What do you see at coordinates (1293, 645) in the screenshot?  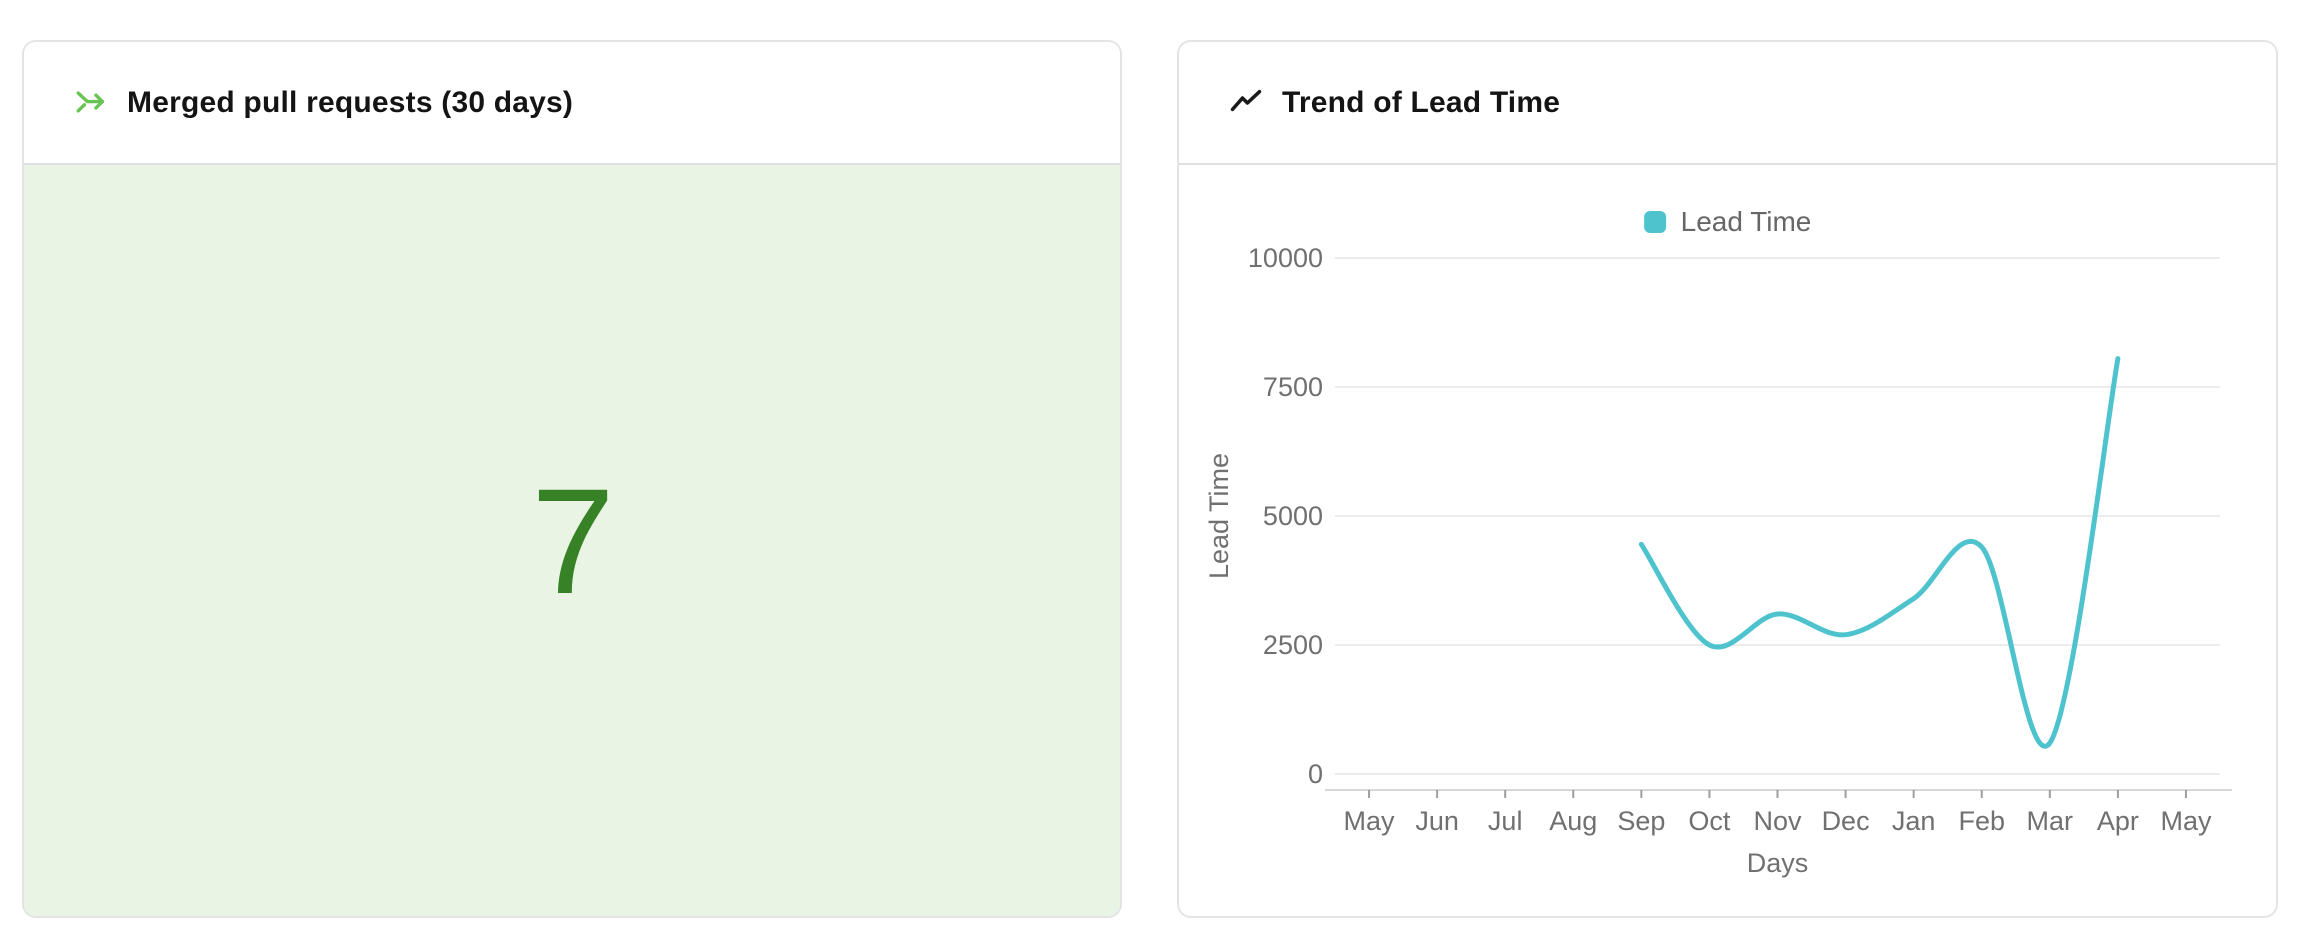 I see `svg-text: 2500` at bounding box center [1293, 645].